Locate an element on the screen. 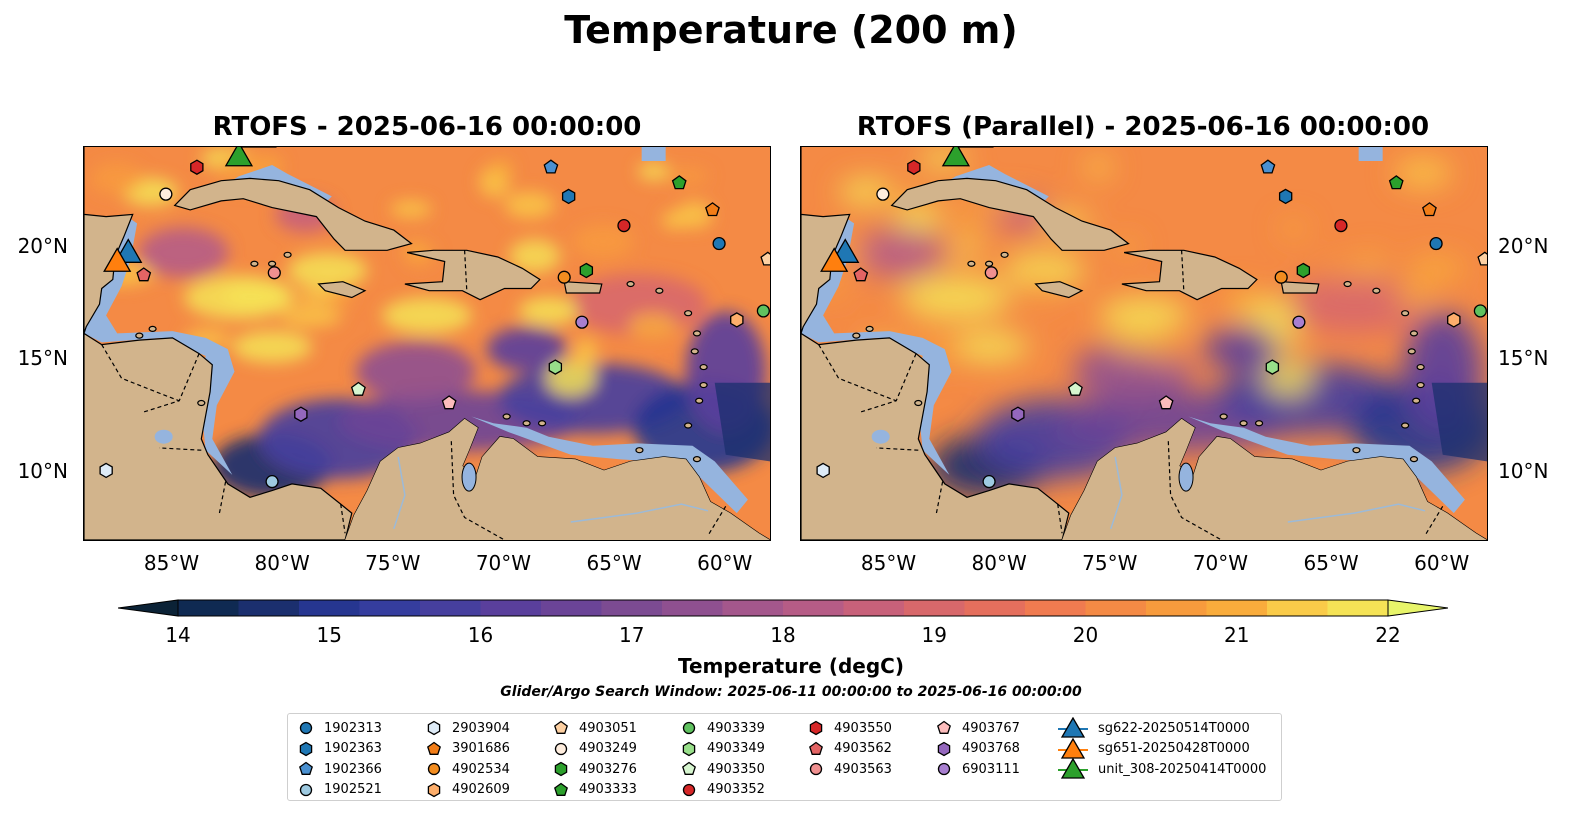  legend-item: 4903350 is located at coordinates (723, 769).